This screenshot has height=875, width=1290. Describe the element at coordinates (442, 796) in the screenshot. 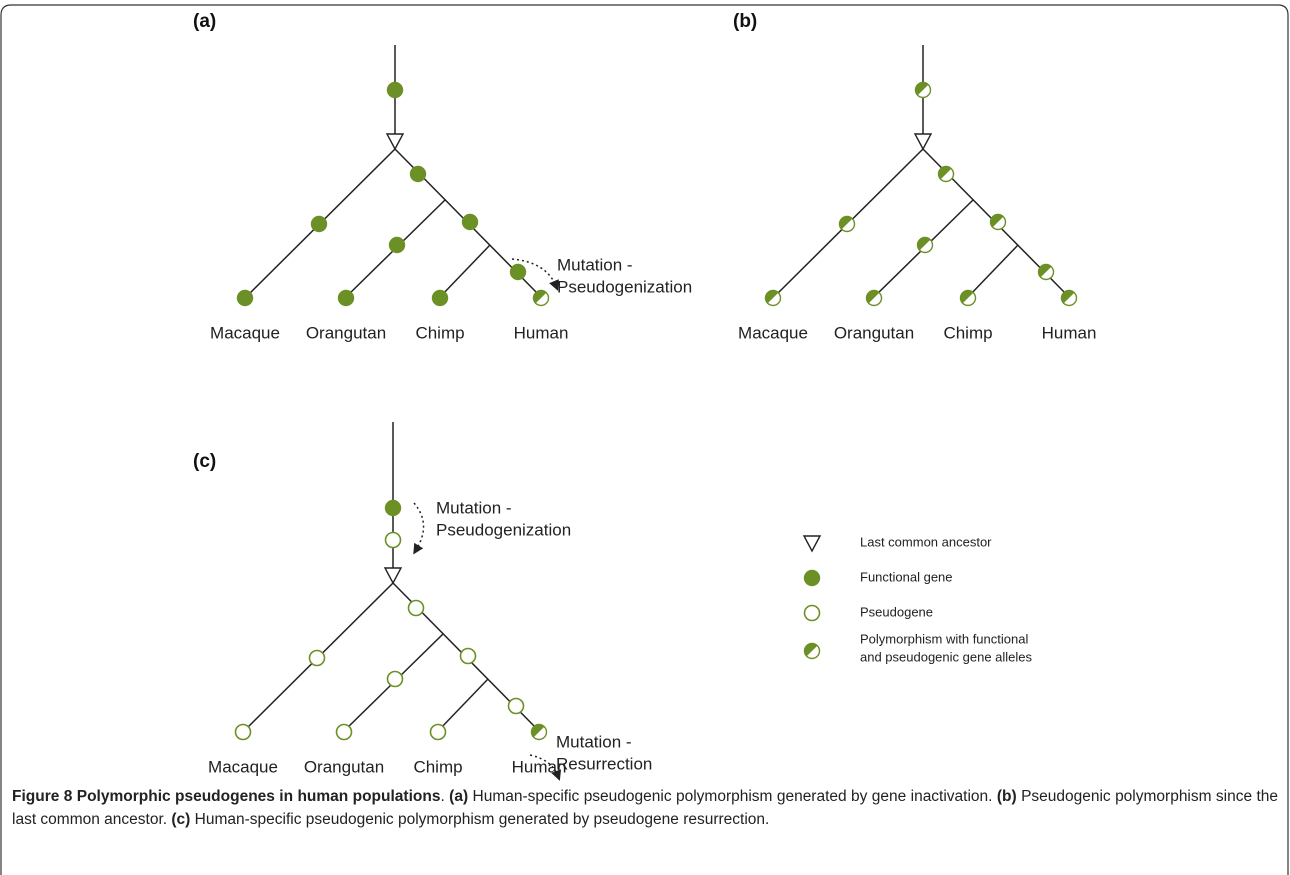

I see `caption-text: .` at that location.